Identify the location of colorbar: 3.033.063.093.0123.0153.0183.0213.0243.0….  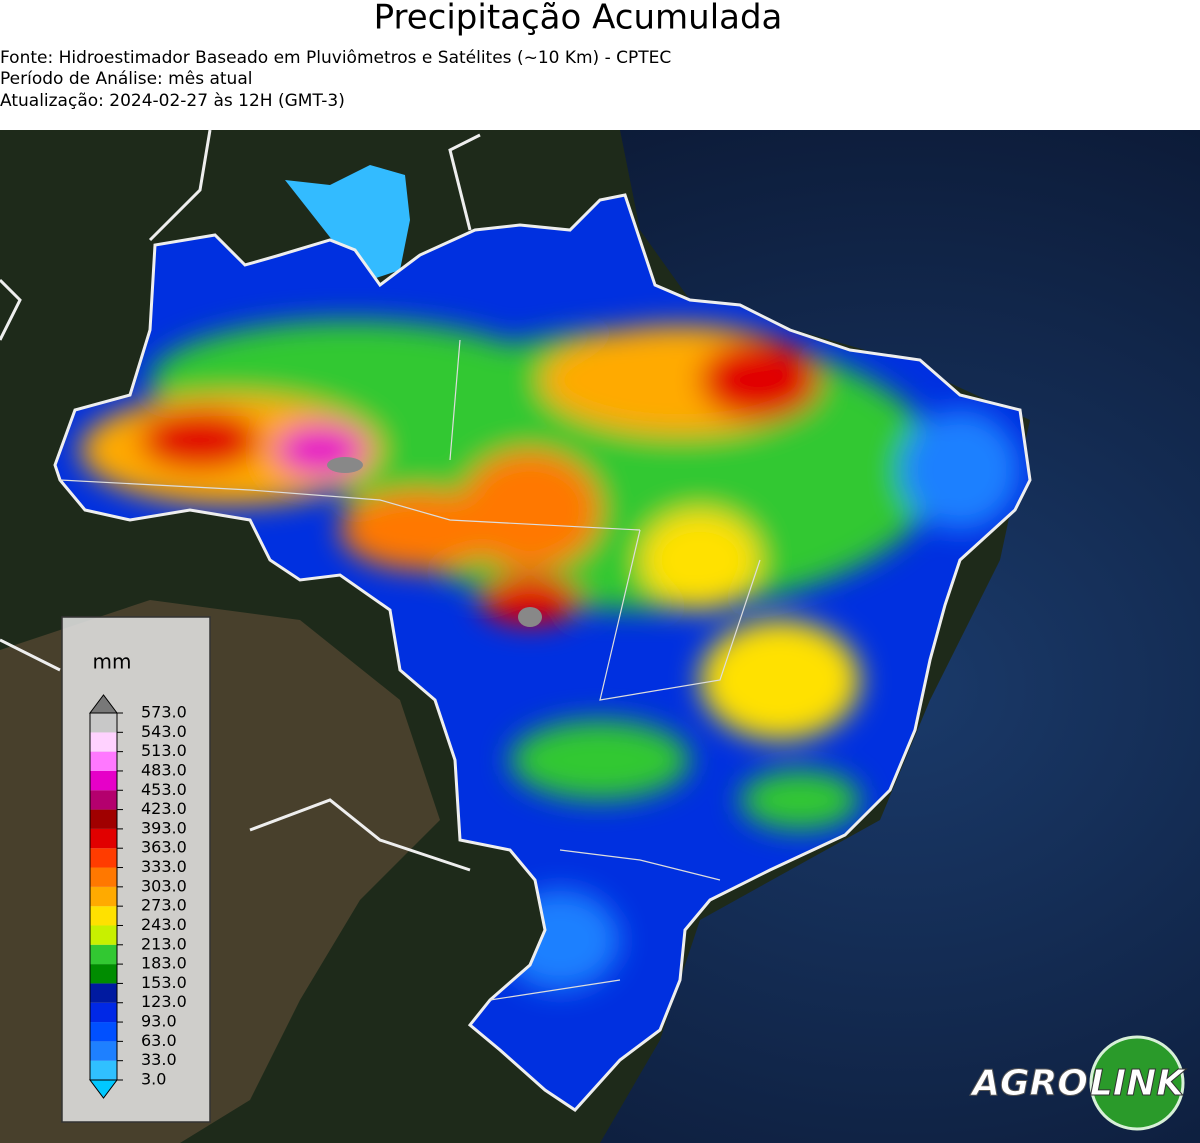
(138, 896).